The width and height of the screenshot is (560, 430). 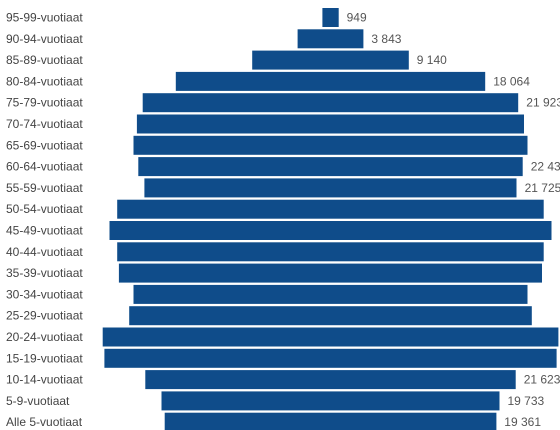 I want to click on value-label: 3 843, so click(x=386, y=39).